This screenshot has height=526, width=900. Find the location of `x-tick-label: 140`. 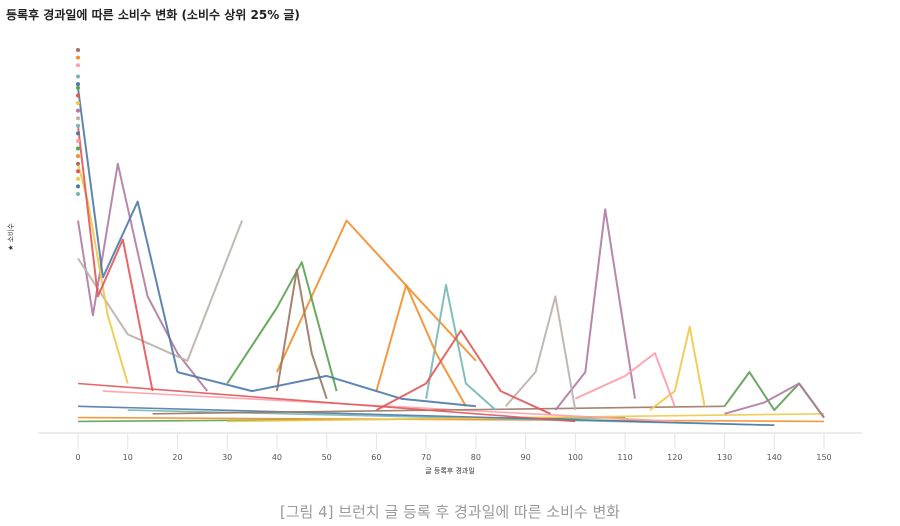

x-tick-label: 140 is located at coordinates (774, 457).